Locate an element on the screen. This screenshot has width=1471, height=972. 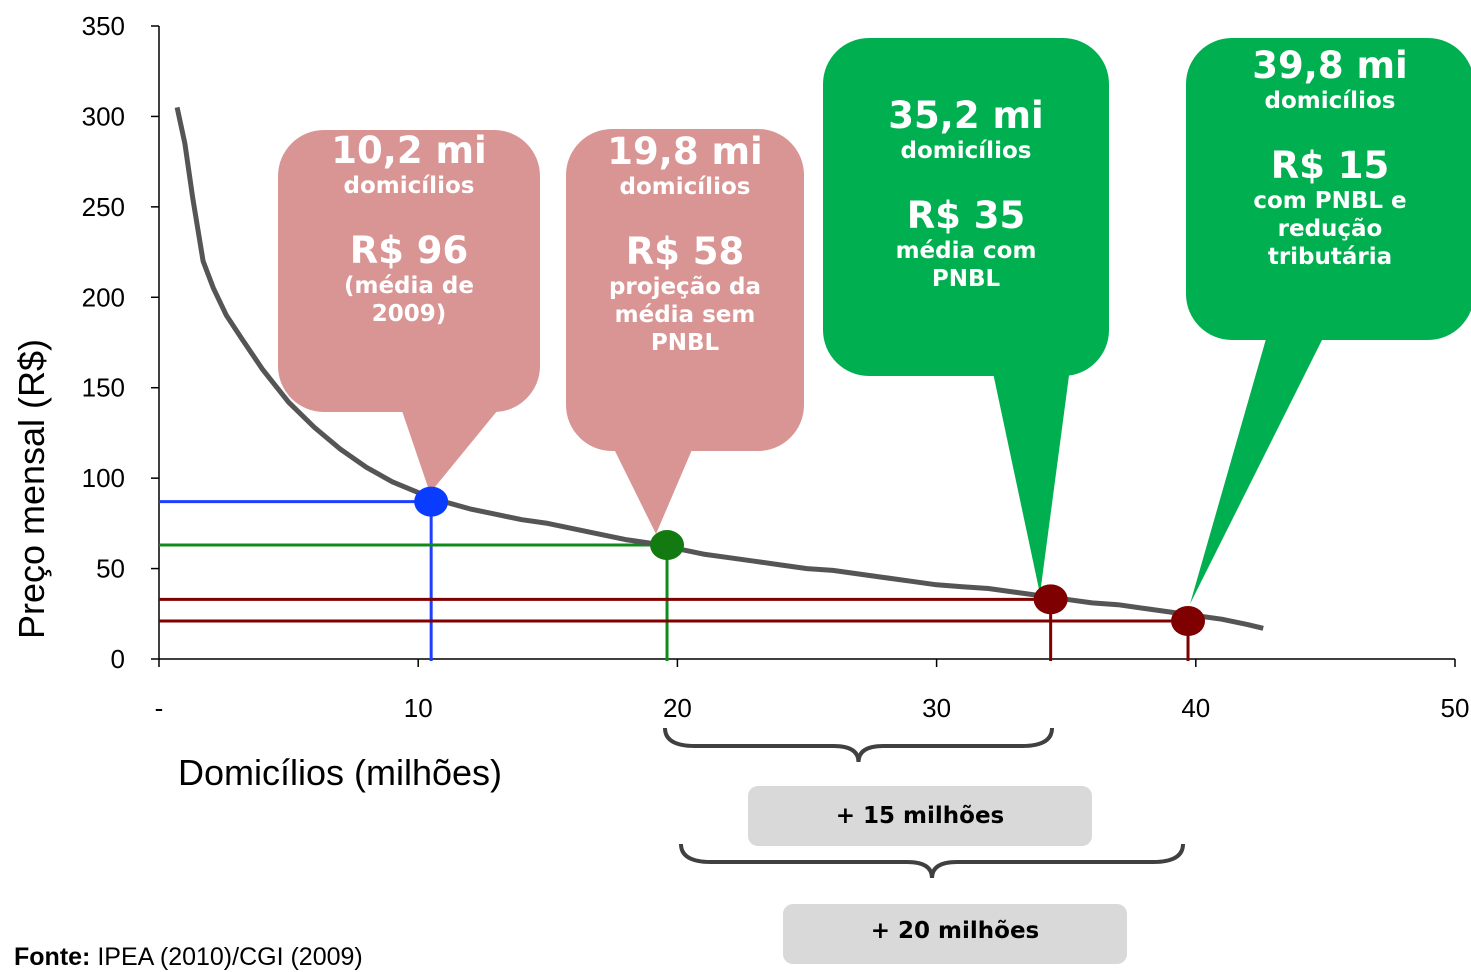
callout-35-2-mi: 35,2 mi domicílios R$ 35 média com PNBL is located at coordinates (966, 194).